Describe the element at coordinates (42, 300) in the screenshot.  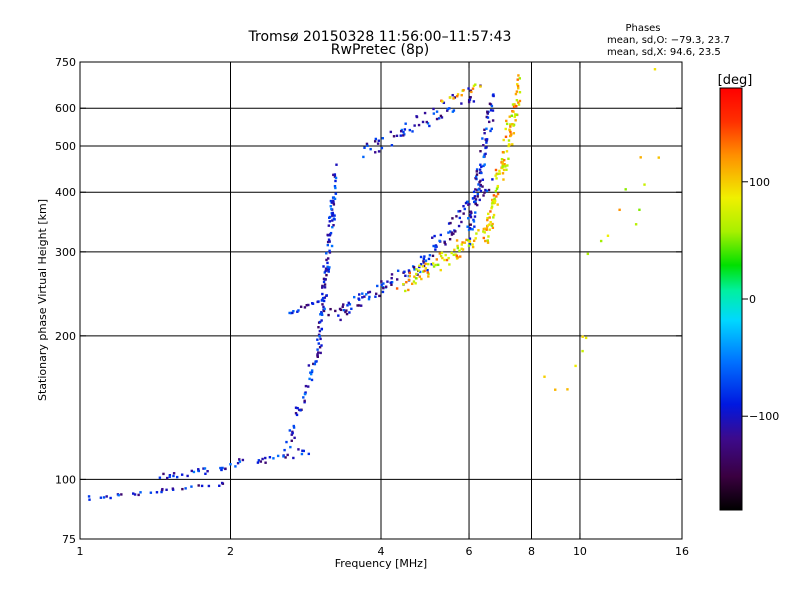
I see `y-axis-label: Stationary phase Virtual Height [km]` at that location.